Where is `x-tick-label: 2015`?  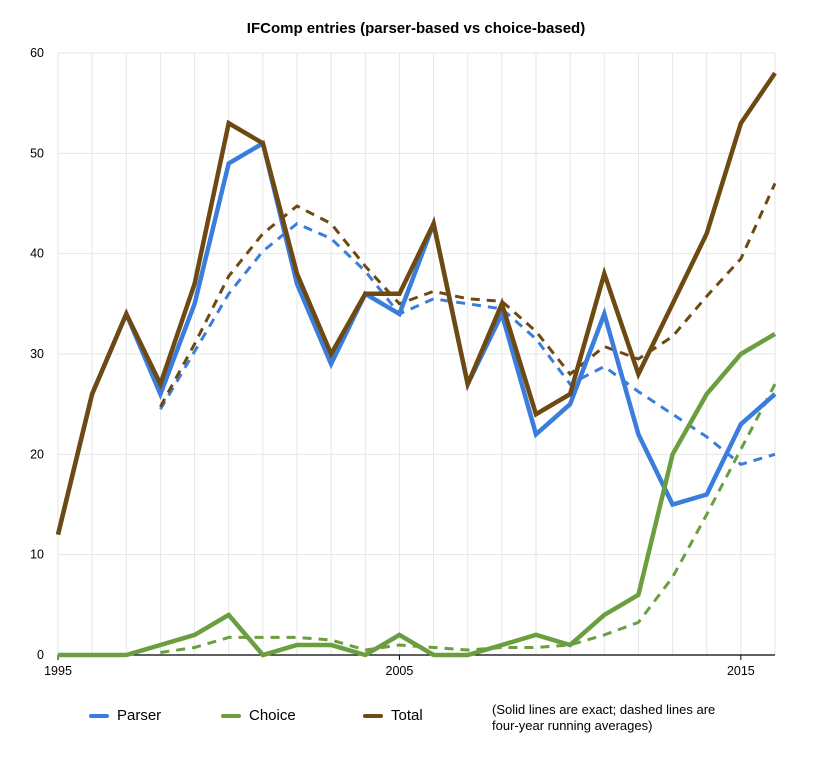 x-tick-label: 2015 is located at coordinates (741, 671).